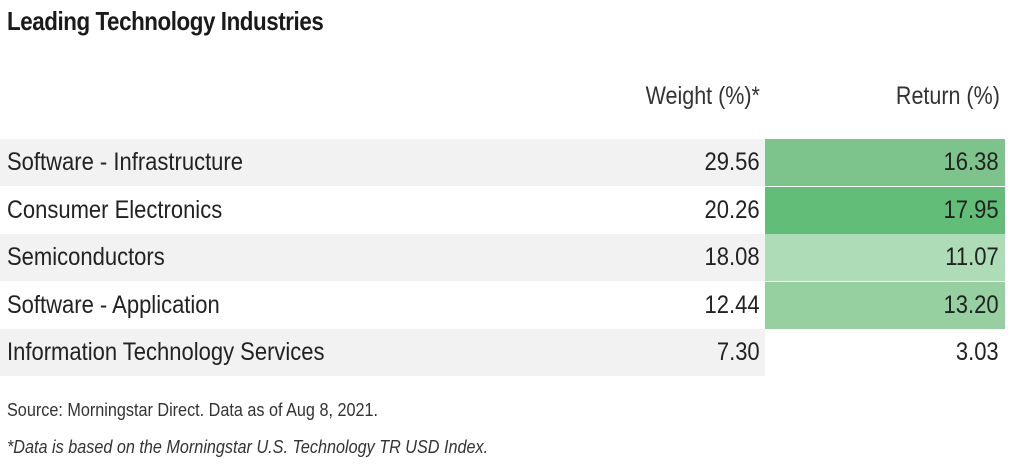 The height and width of the screenshot is (470, 1024). Describe the element at coordinates (732, 257) in the screenshot. I see `weight-value: 18.08` at that location.